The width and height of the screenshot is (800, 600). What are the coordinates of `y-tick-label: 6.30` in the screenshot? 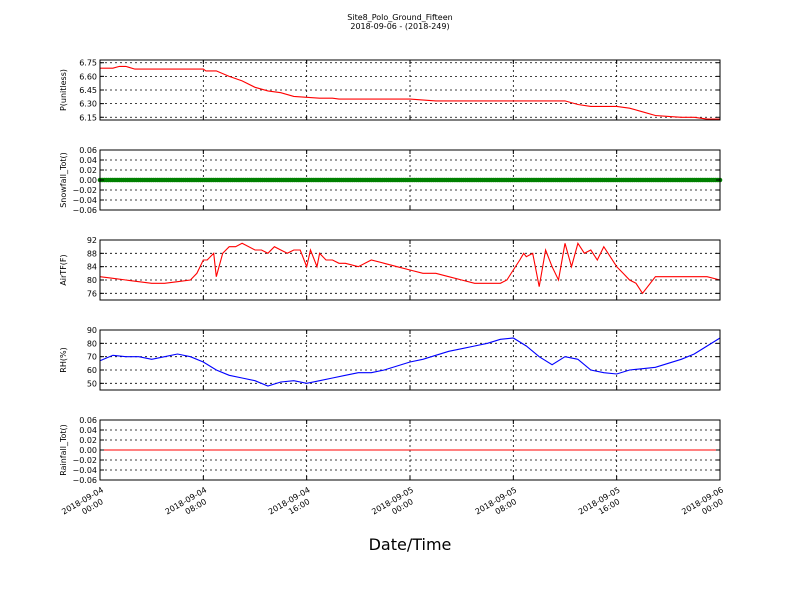 It's located at (88, 104).